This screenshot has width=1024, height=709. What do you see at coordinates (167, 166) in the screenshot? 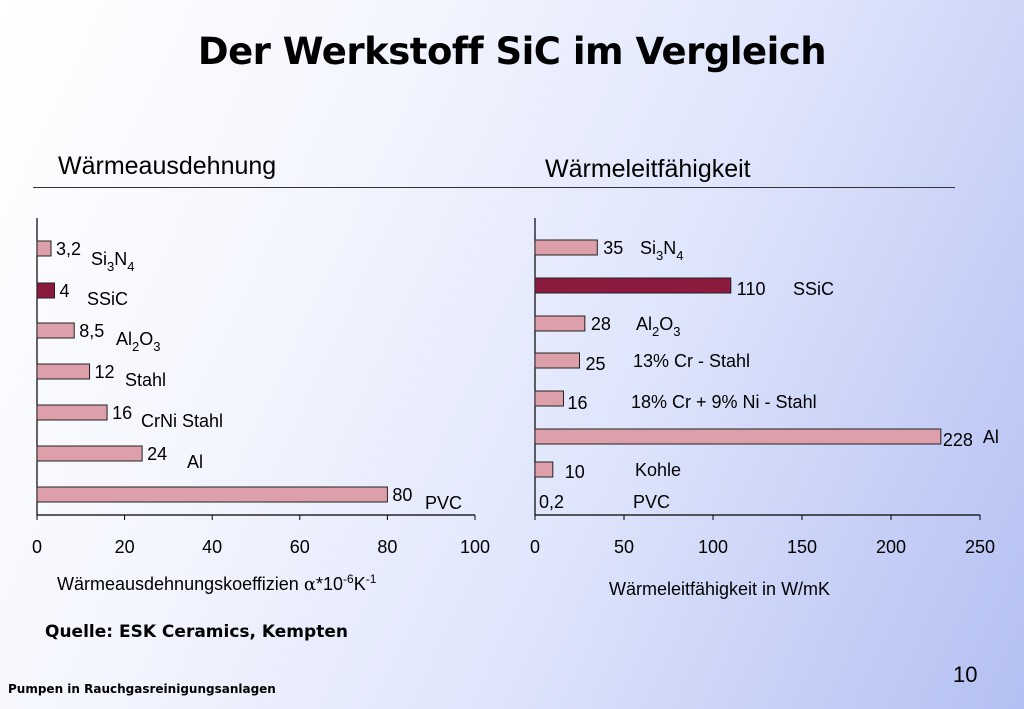
I see `chart-left-title: Wärmeausdehnung` at bounding box center [167, 166].